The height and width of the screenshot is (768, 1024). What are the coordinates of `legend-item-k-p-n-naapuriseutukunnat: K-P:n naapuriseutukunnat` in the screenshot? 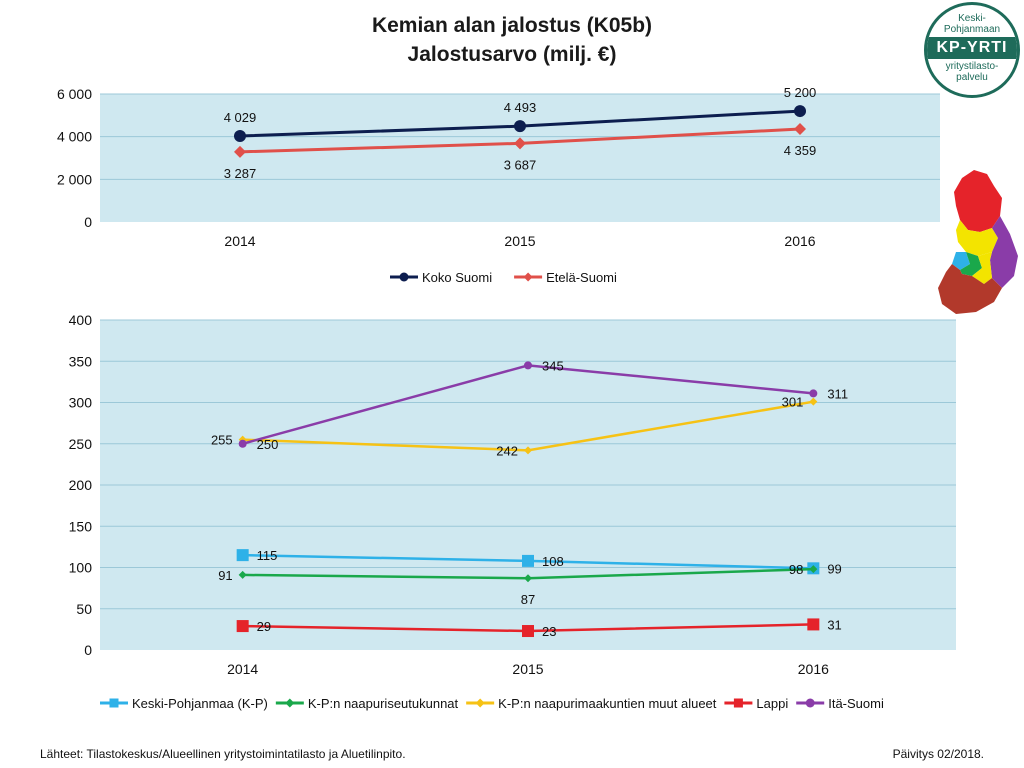 It's located at (367, 703).